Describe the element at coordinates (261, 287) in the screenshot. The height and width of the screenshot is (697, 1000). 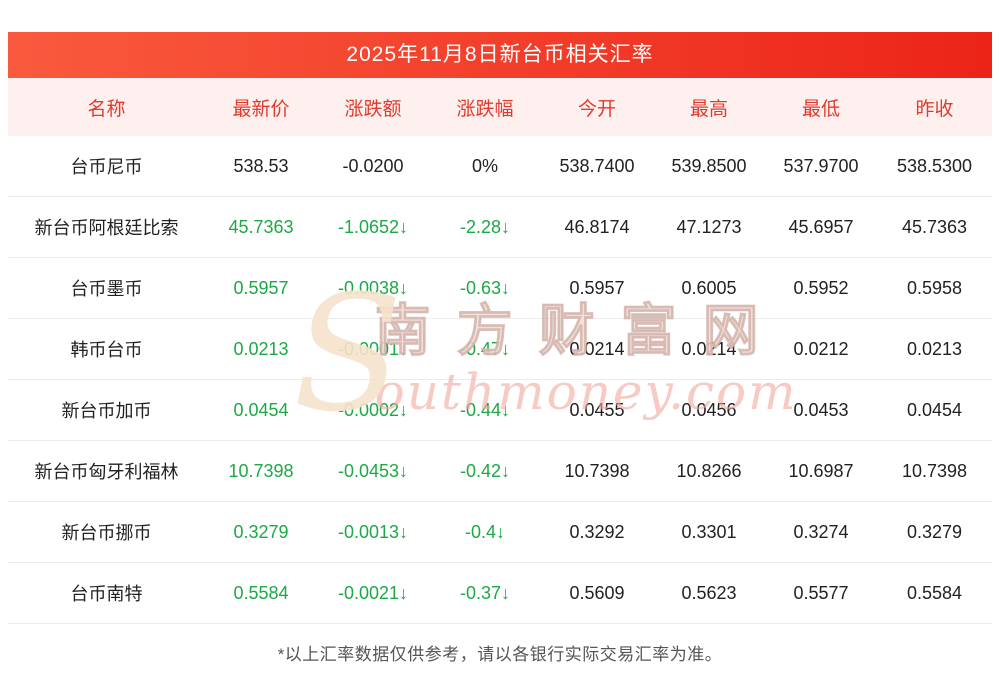
I see `cell-latest: 0.5957` at that location.